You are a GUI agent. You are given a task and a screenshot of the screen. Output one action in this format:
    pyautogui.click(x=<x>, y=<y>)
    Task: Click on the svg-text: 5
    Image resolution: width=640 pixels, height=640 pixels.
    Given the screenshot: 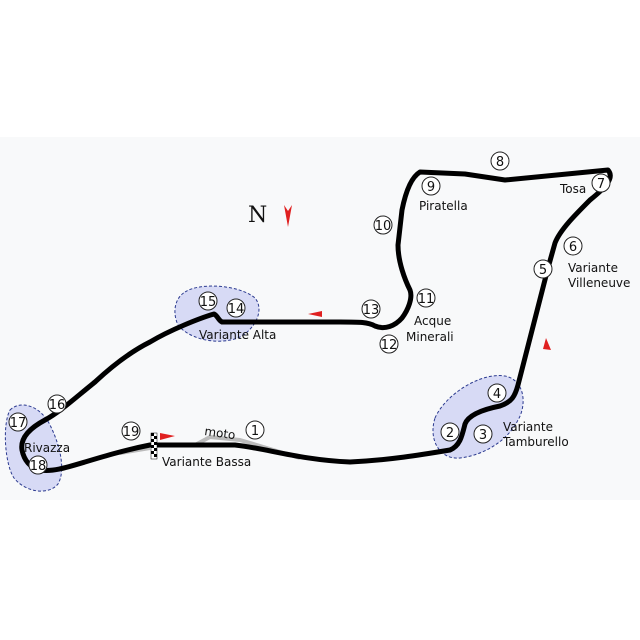 What is the action you would take?
    pyautogui.click(x=543, y=270)
    